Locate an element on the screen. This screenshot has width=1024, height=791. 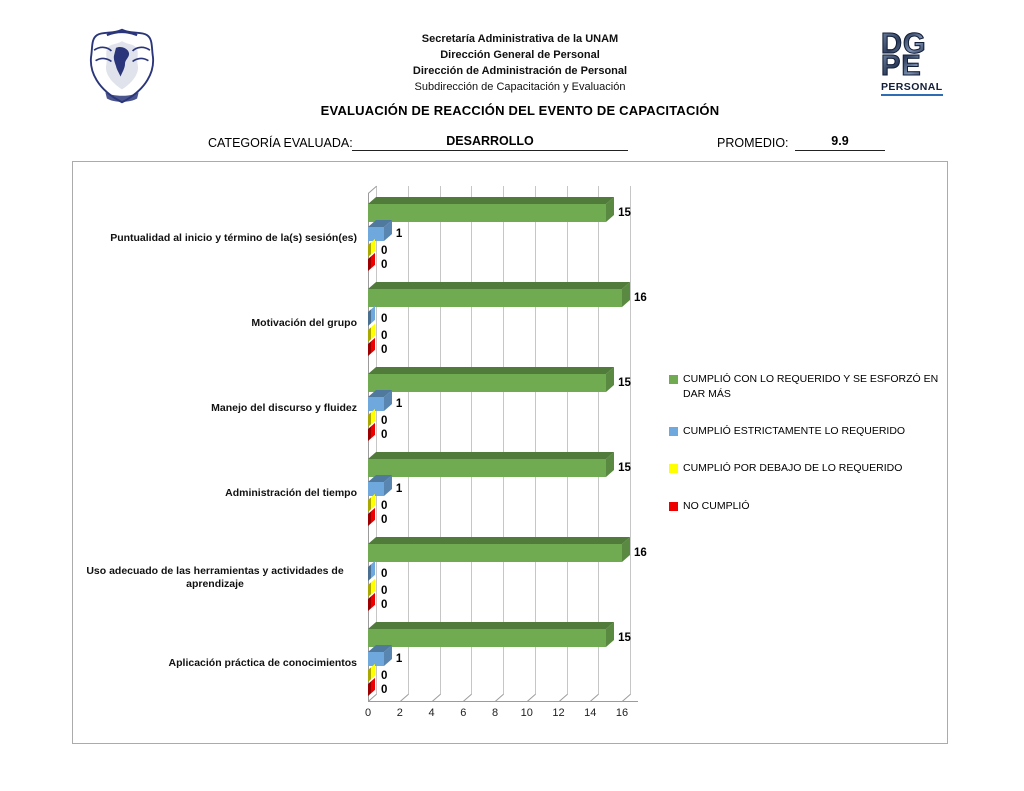
legend-item: CUMPLIÓ POR DEBAJO DE LO REQUERIDO is located at coordinates (806, 468).